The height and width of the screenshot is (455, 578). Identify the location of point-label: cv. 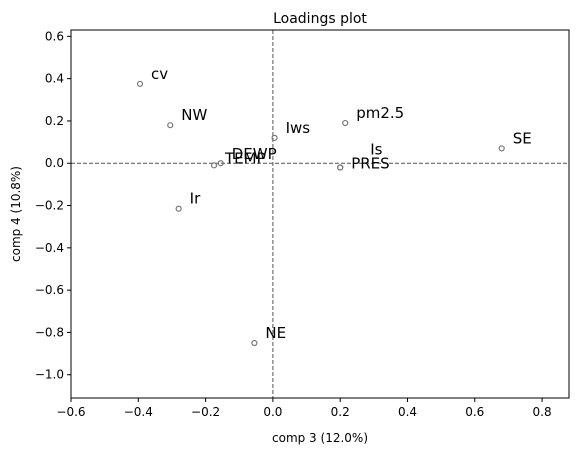
(159, 74).